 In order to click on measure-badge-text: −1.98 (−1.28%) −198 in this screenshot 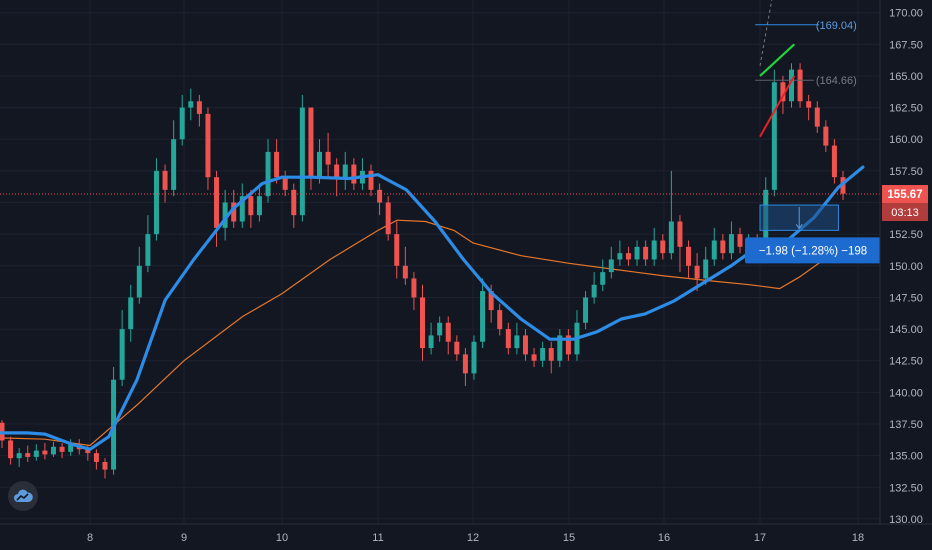, I will do `click(813, 251)`.